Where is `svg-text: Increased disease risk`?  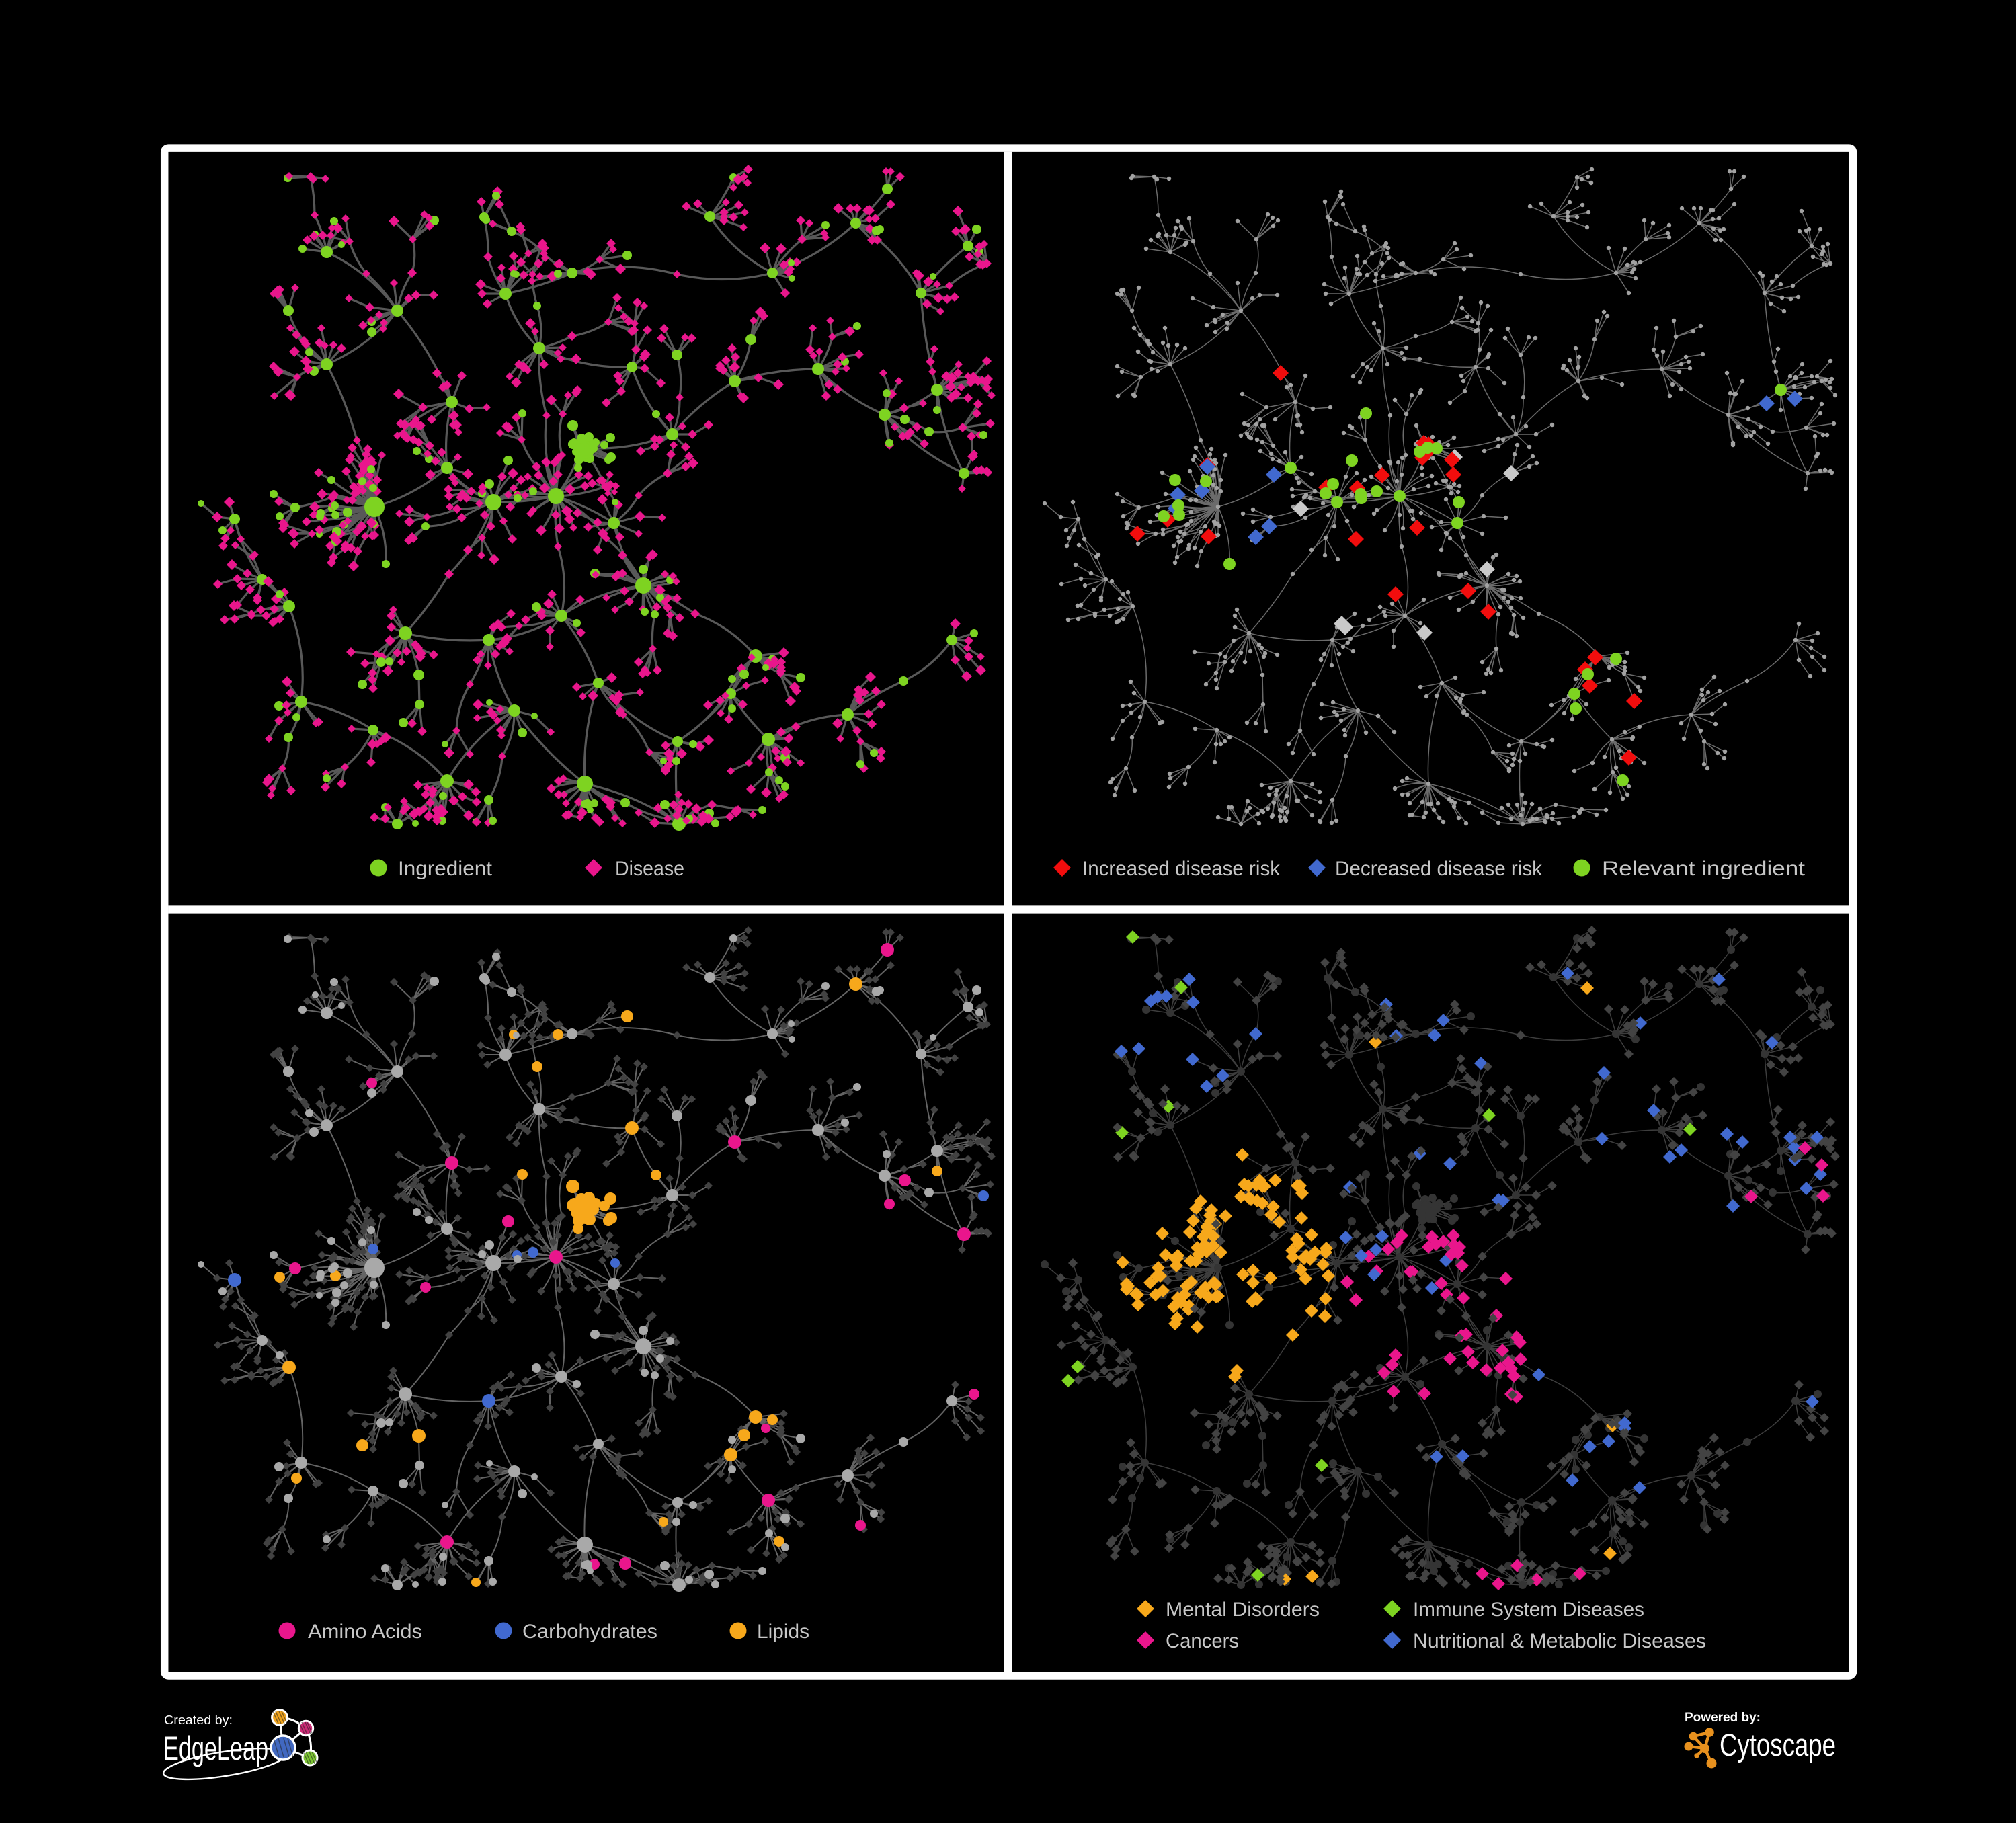 svg-text: Increased disease risk is located at coordinates (1181, 869).